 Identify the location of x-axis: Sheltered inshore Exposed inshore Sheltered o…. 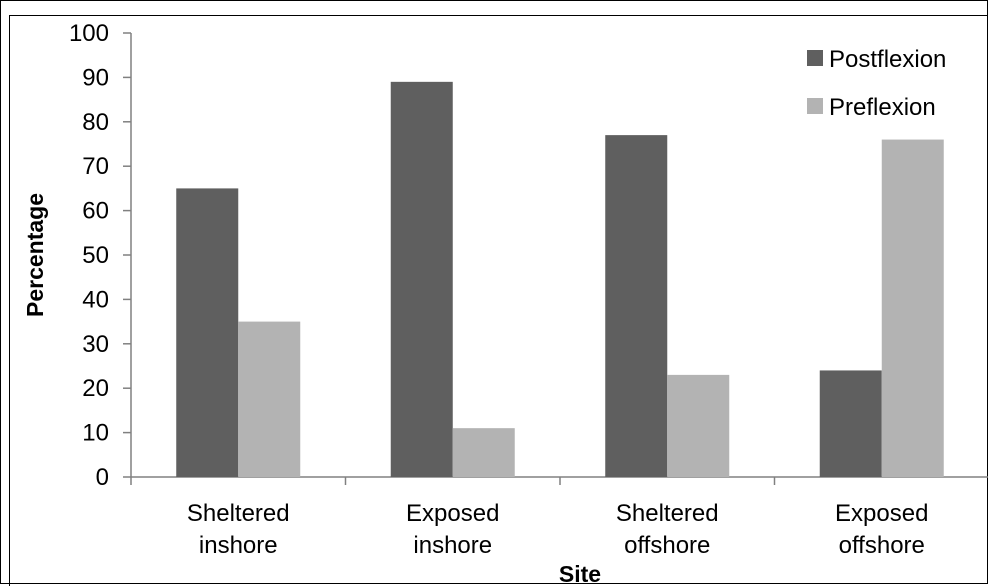
(559, 517).